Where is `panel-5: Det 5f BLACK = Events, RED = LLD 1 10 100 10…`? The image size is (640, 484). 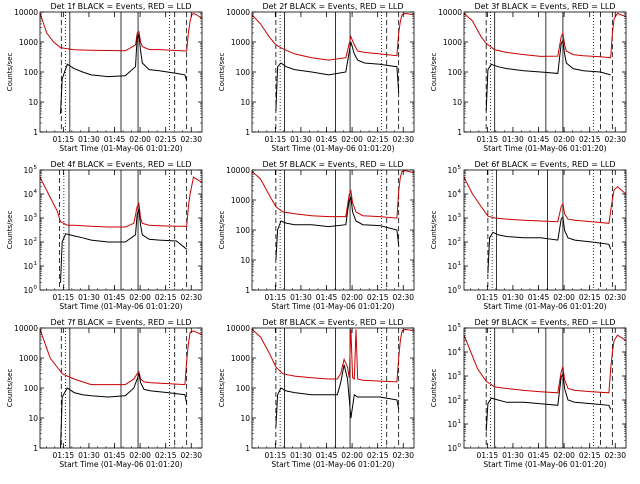 panel-5: Det 5f BLACK = Events, RED = LLD 1 10 100 10… is located at coordinates (316, 235).